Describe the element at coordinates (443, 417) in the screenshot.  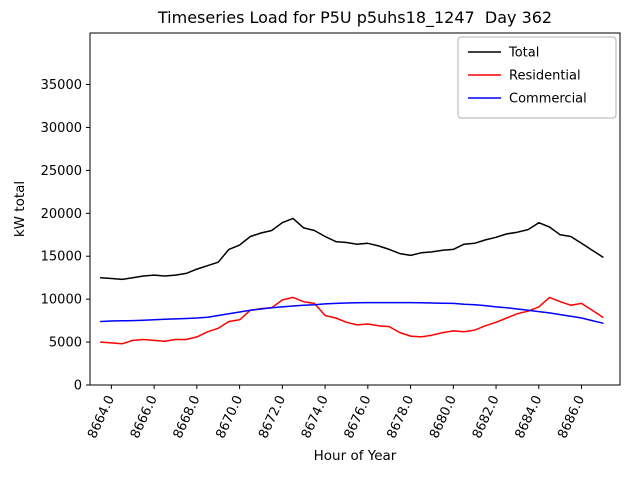
I see `x-tick-label: 8680.0` at that location.